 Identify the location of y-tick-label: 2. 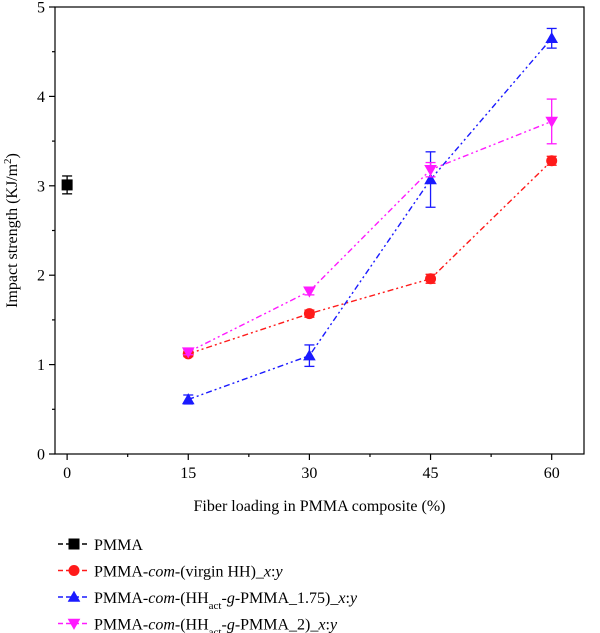
(41, 276).